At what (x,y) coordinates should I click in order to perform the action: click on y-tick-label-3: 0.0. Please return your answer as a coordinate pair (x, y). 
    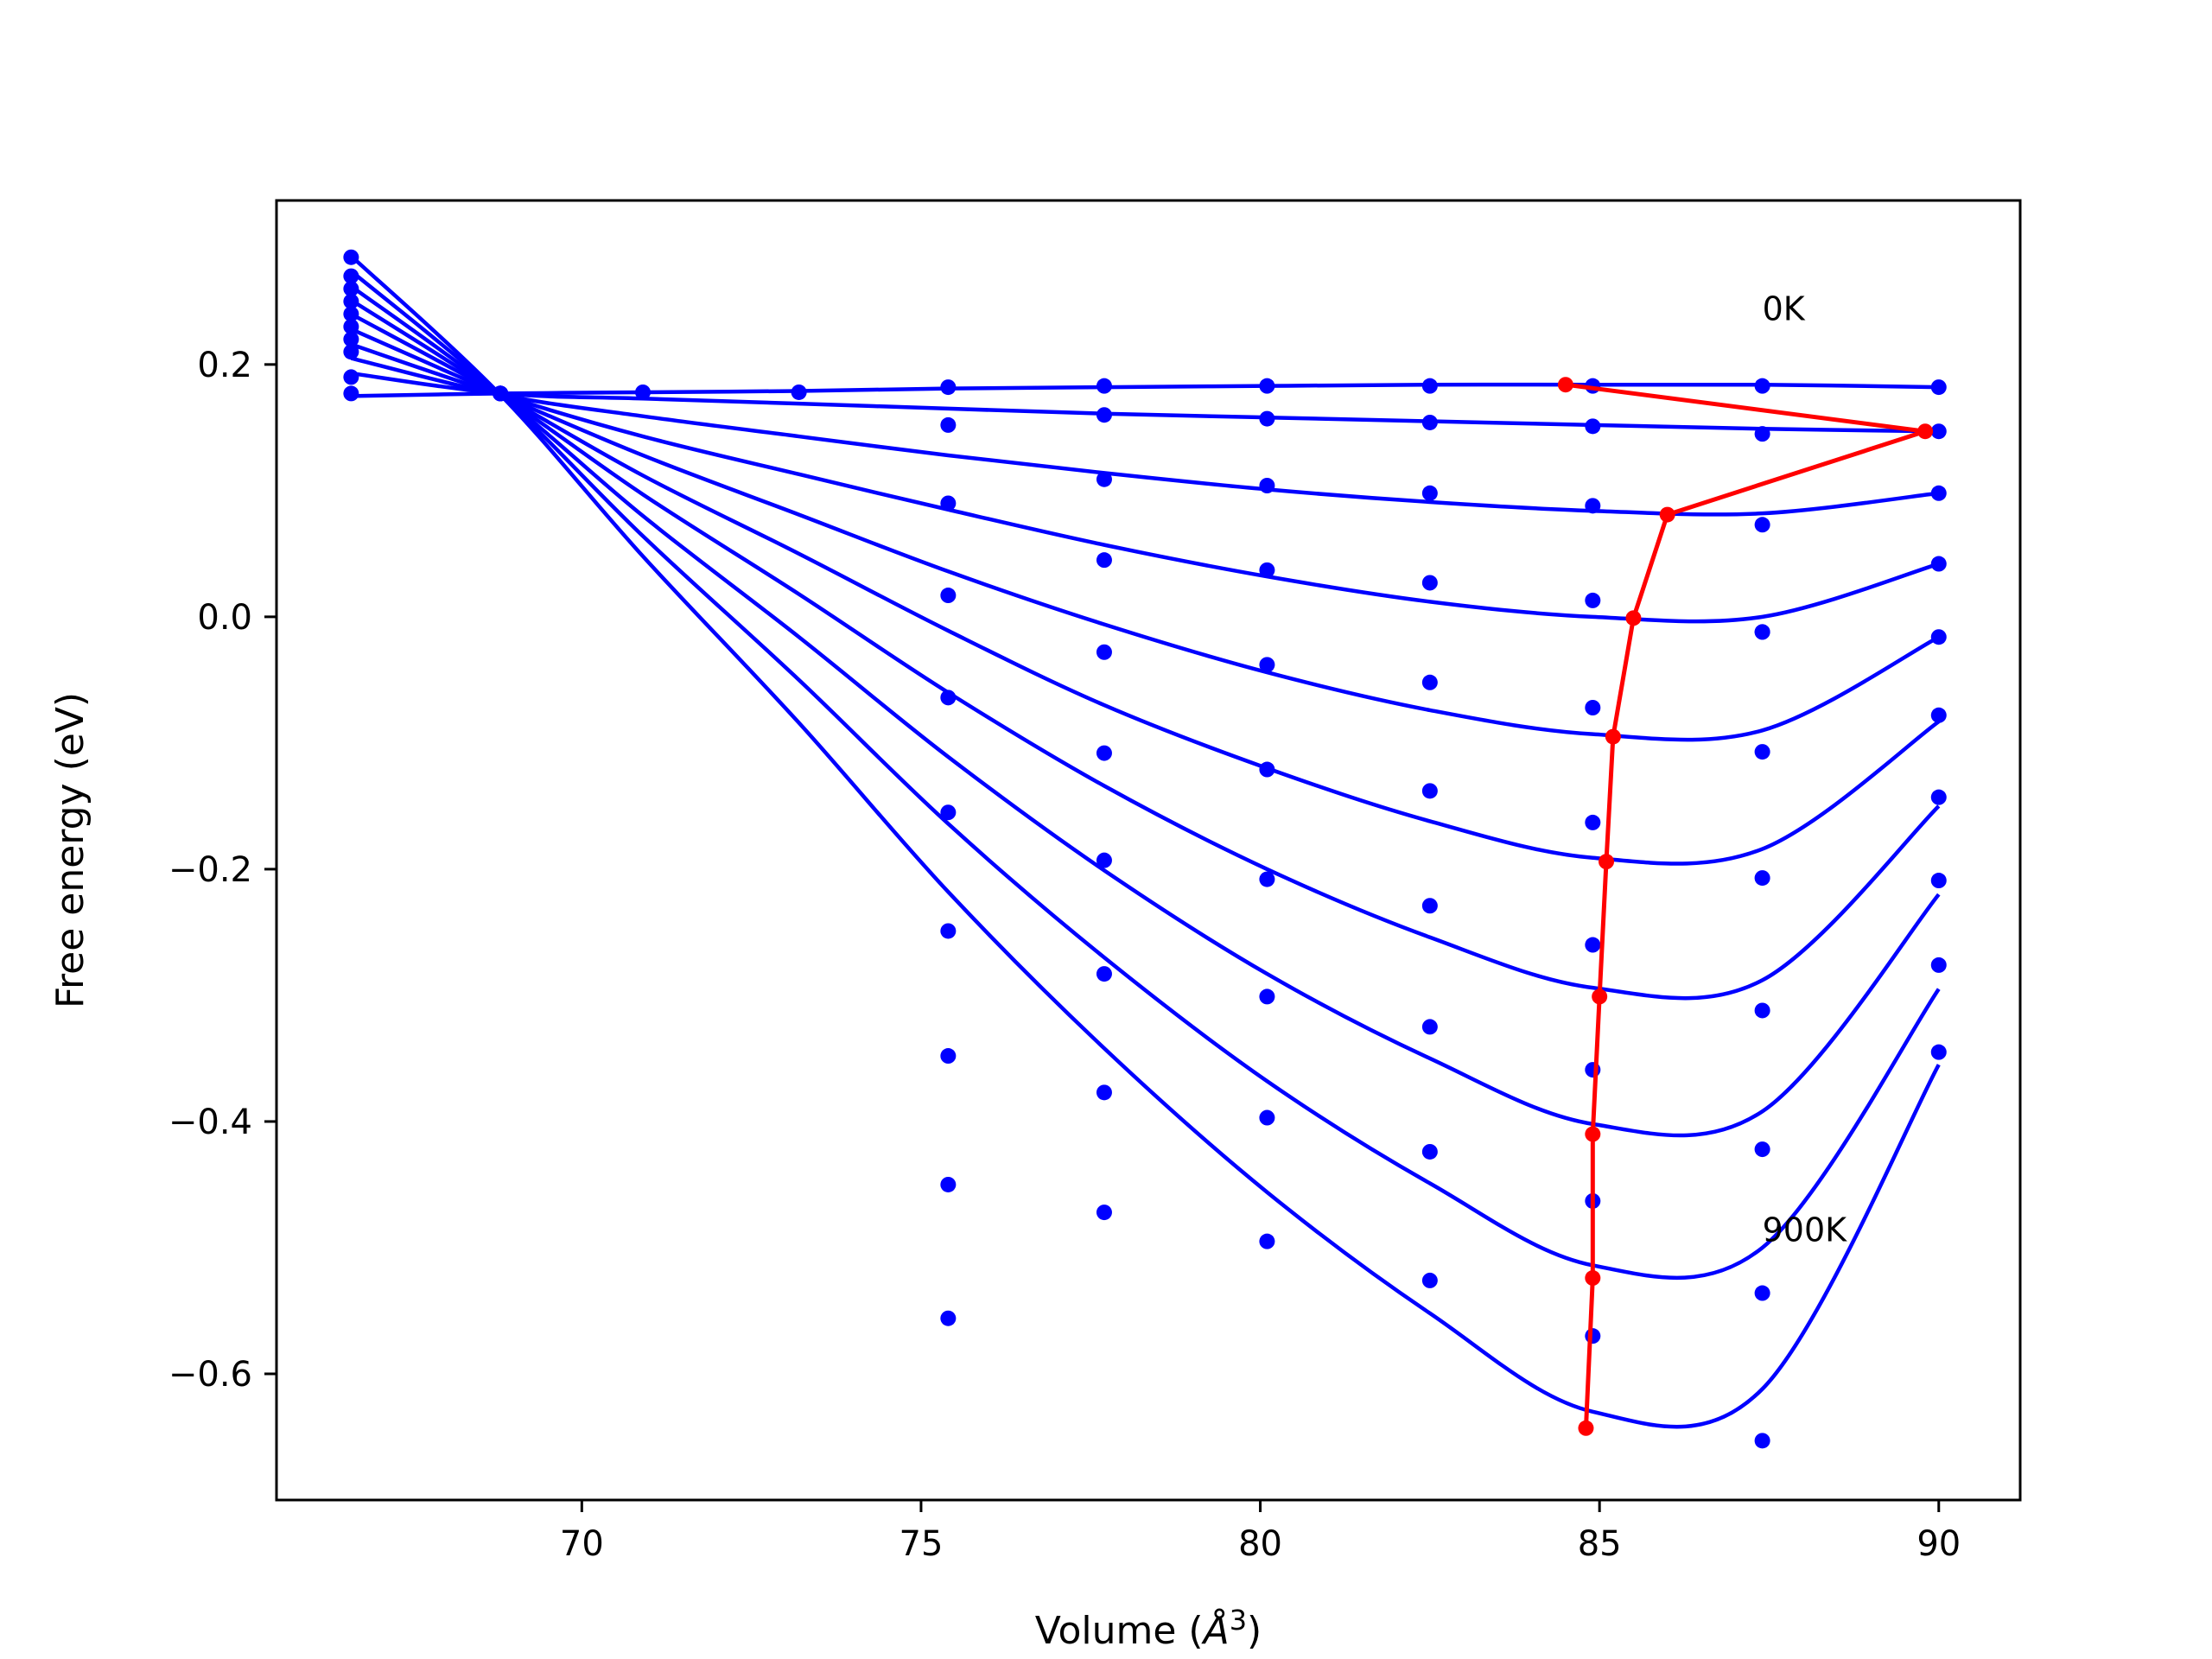
    Looking at the image, I should click on (224, 618).